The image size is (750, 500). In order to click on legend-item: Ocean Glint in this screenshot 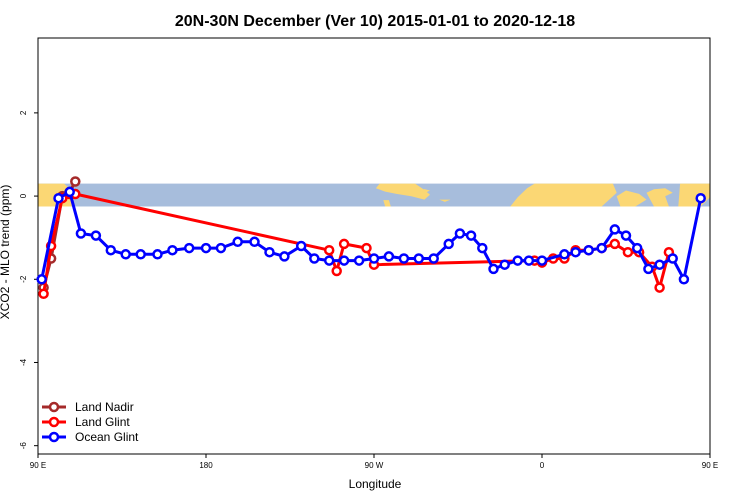, I will do `click(90, 437)`.